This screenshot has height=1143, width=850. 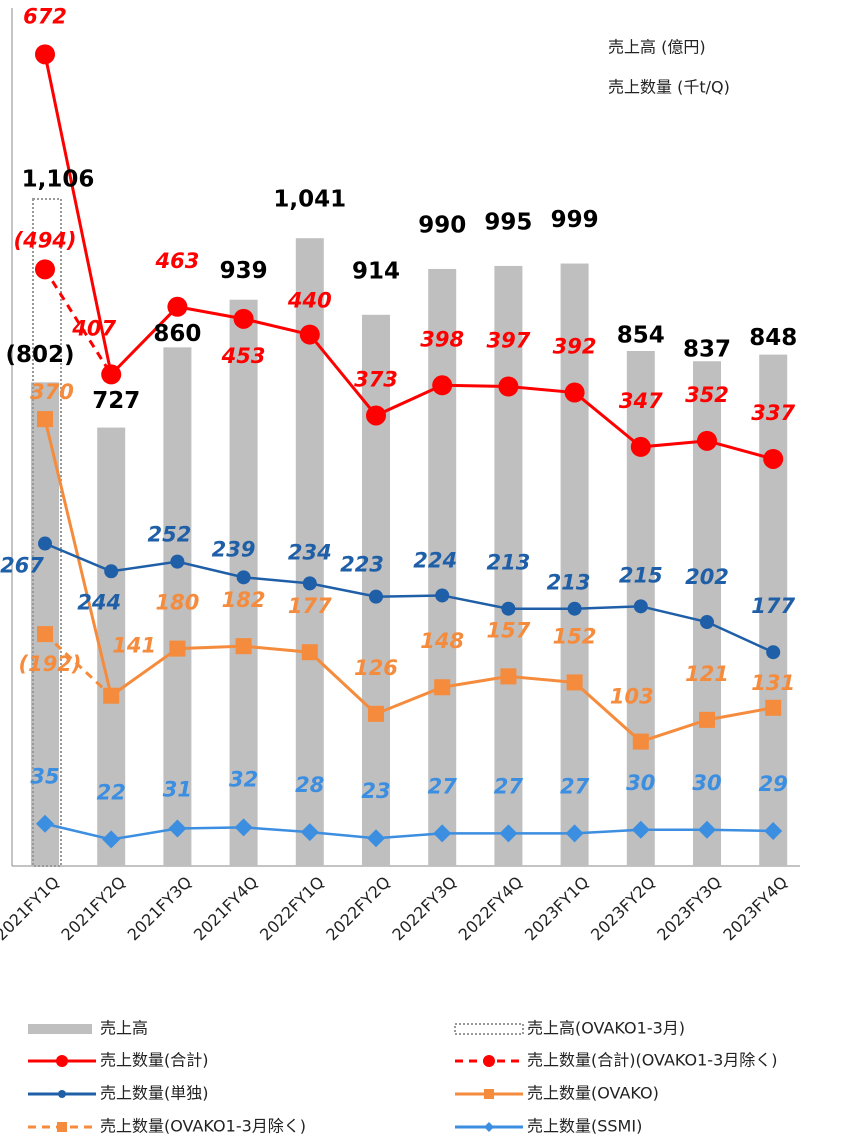 What do you see at coordinates (292, 909) in the screenshot?
I see `x-tick-label: 2022FY1Q` at bounding box center [292, 909].